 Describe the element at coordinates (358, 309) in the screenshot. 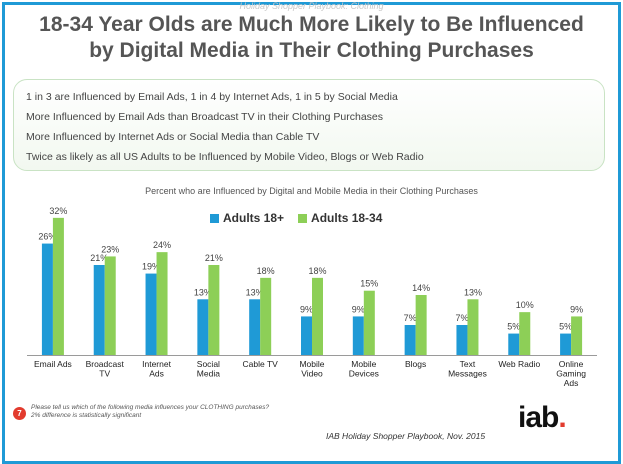

I see `data-label-adults-18-plus-6: 9%` at that location.